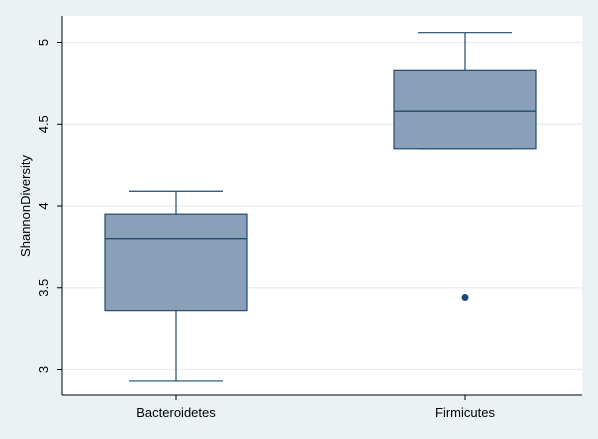 This screenshot has height=439, width=598. Describe the element at coordinates (43, 288) in the screenshot. I see `y-tick-label-1: 3.5` at that location.